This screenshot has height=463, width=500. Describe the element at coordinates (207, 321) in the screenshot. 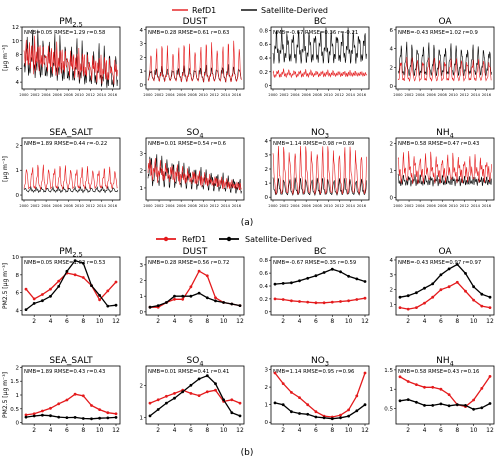

I see `x-tick-label: 8` at that location.